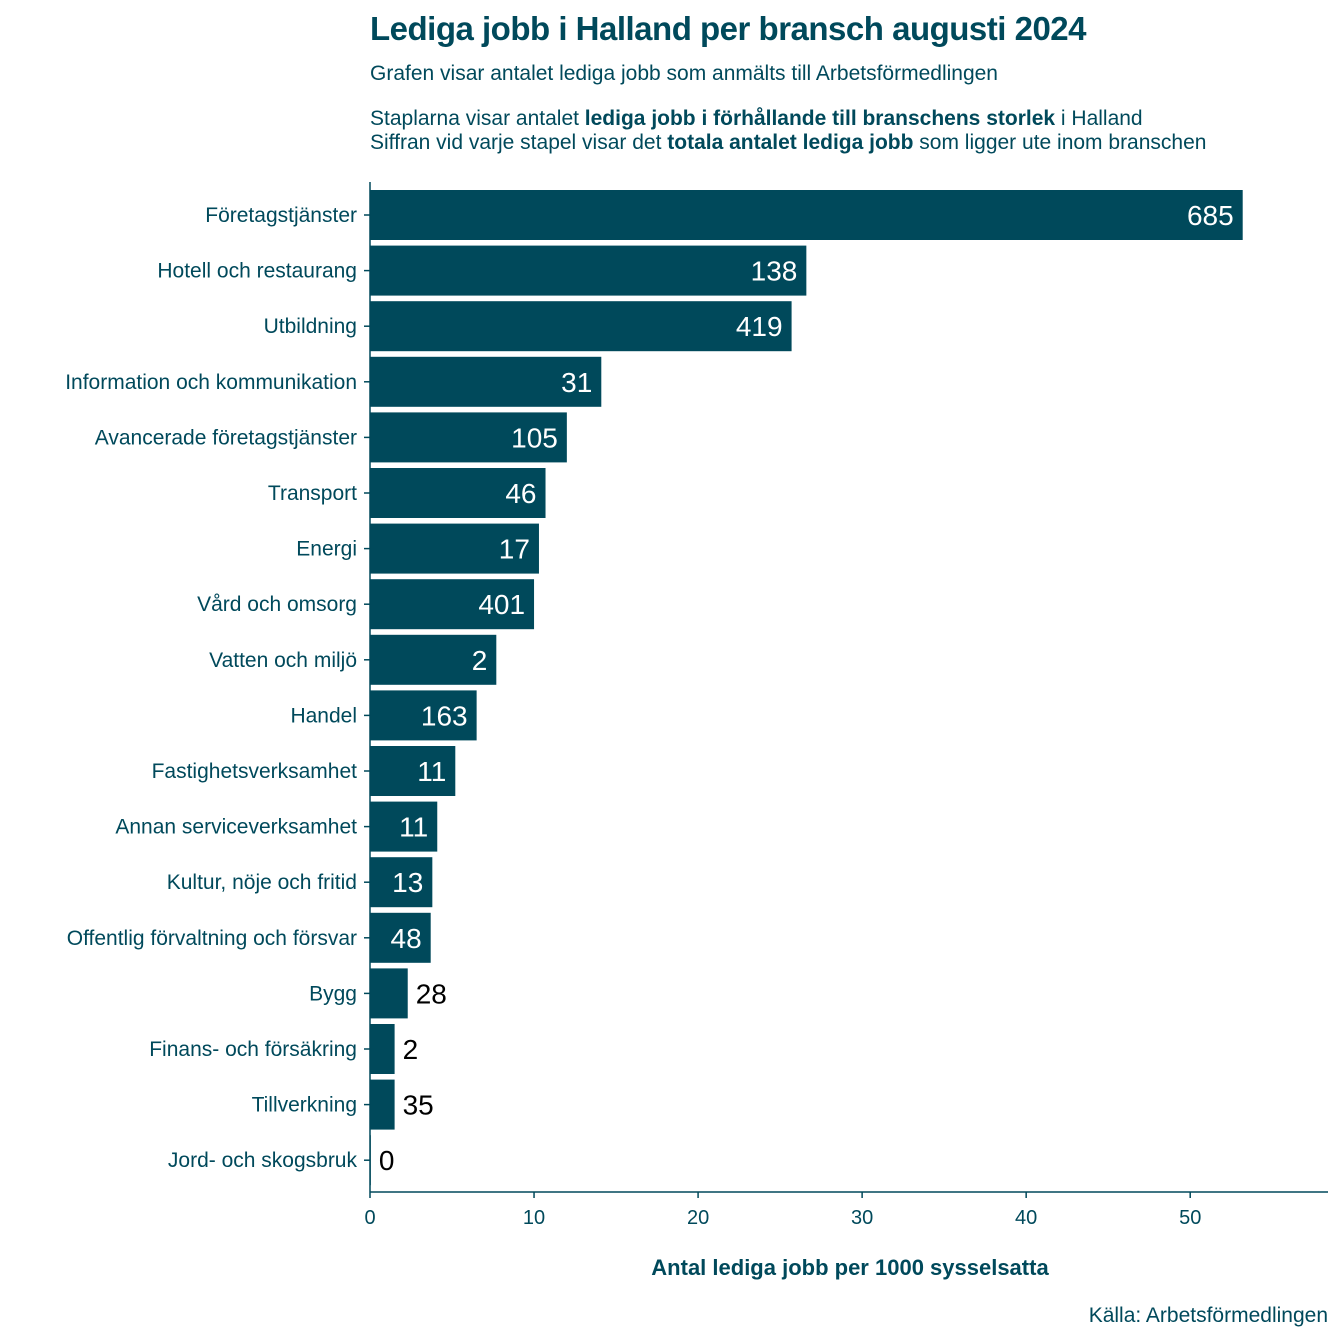 This screenshot has width=1344, height=1344. What do you see at coordinates (277, 604) in the screenshot?
I see `category-label-7: Vård och omsorg` at bounding box center [277, 604].